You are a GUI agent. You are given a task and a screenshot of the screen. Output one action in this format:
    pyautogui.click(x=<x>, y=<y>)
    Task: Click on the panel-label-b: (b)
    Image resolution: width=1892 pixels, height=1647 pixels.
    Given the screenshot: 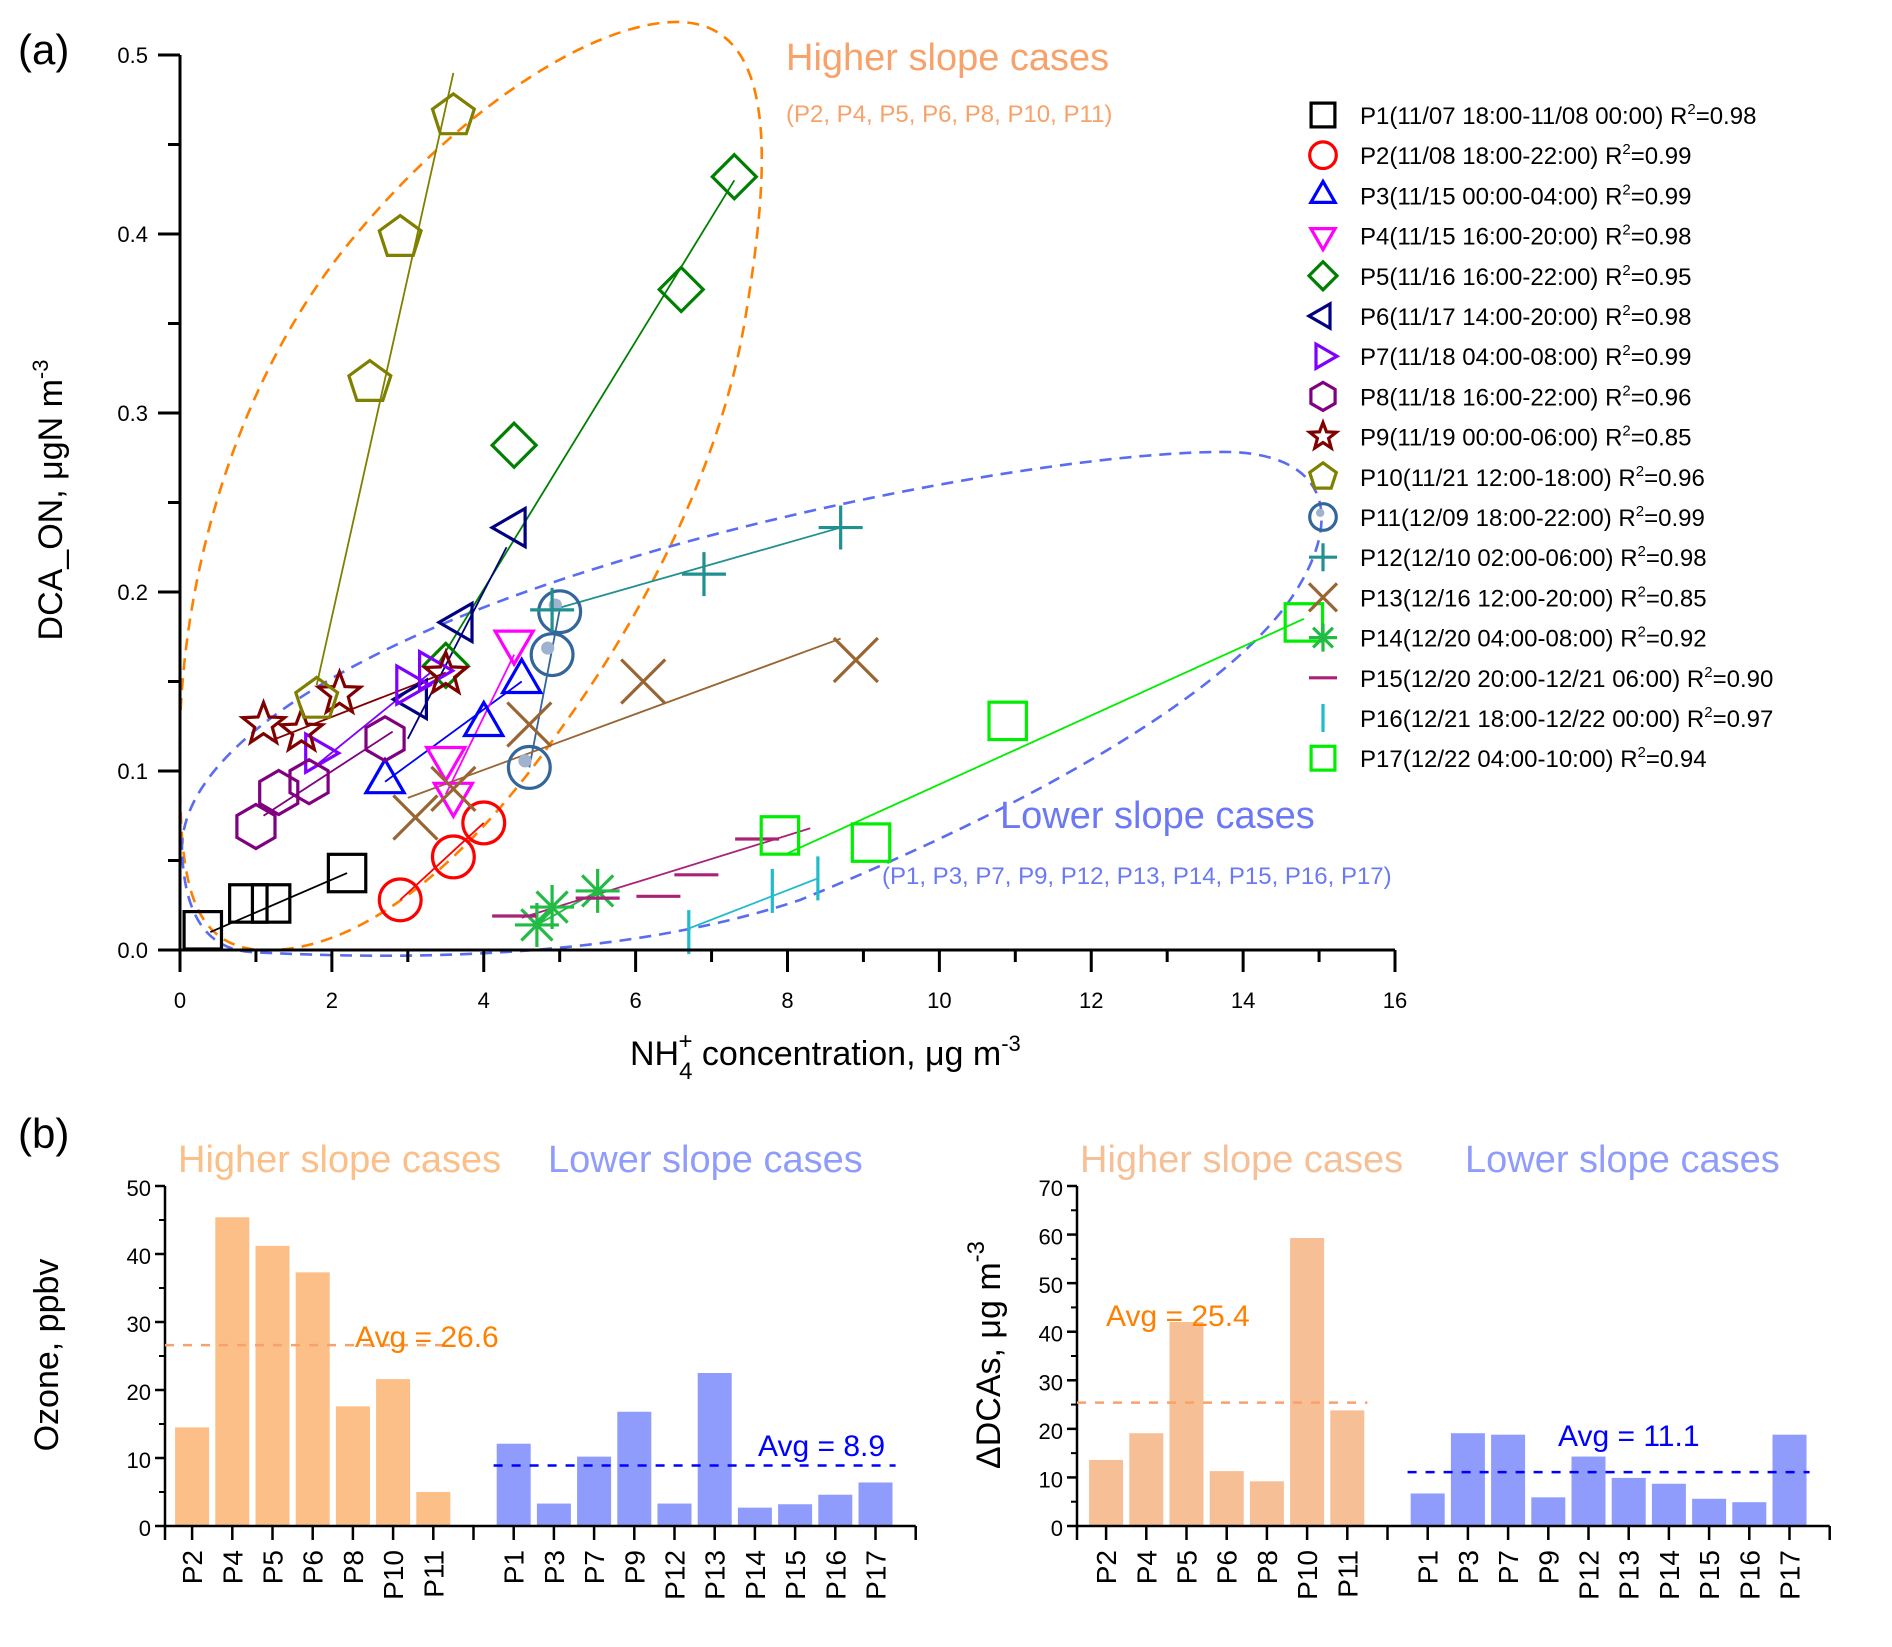 What is the action you would take?
    pyautogui.click(x=43, y=1133)
    